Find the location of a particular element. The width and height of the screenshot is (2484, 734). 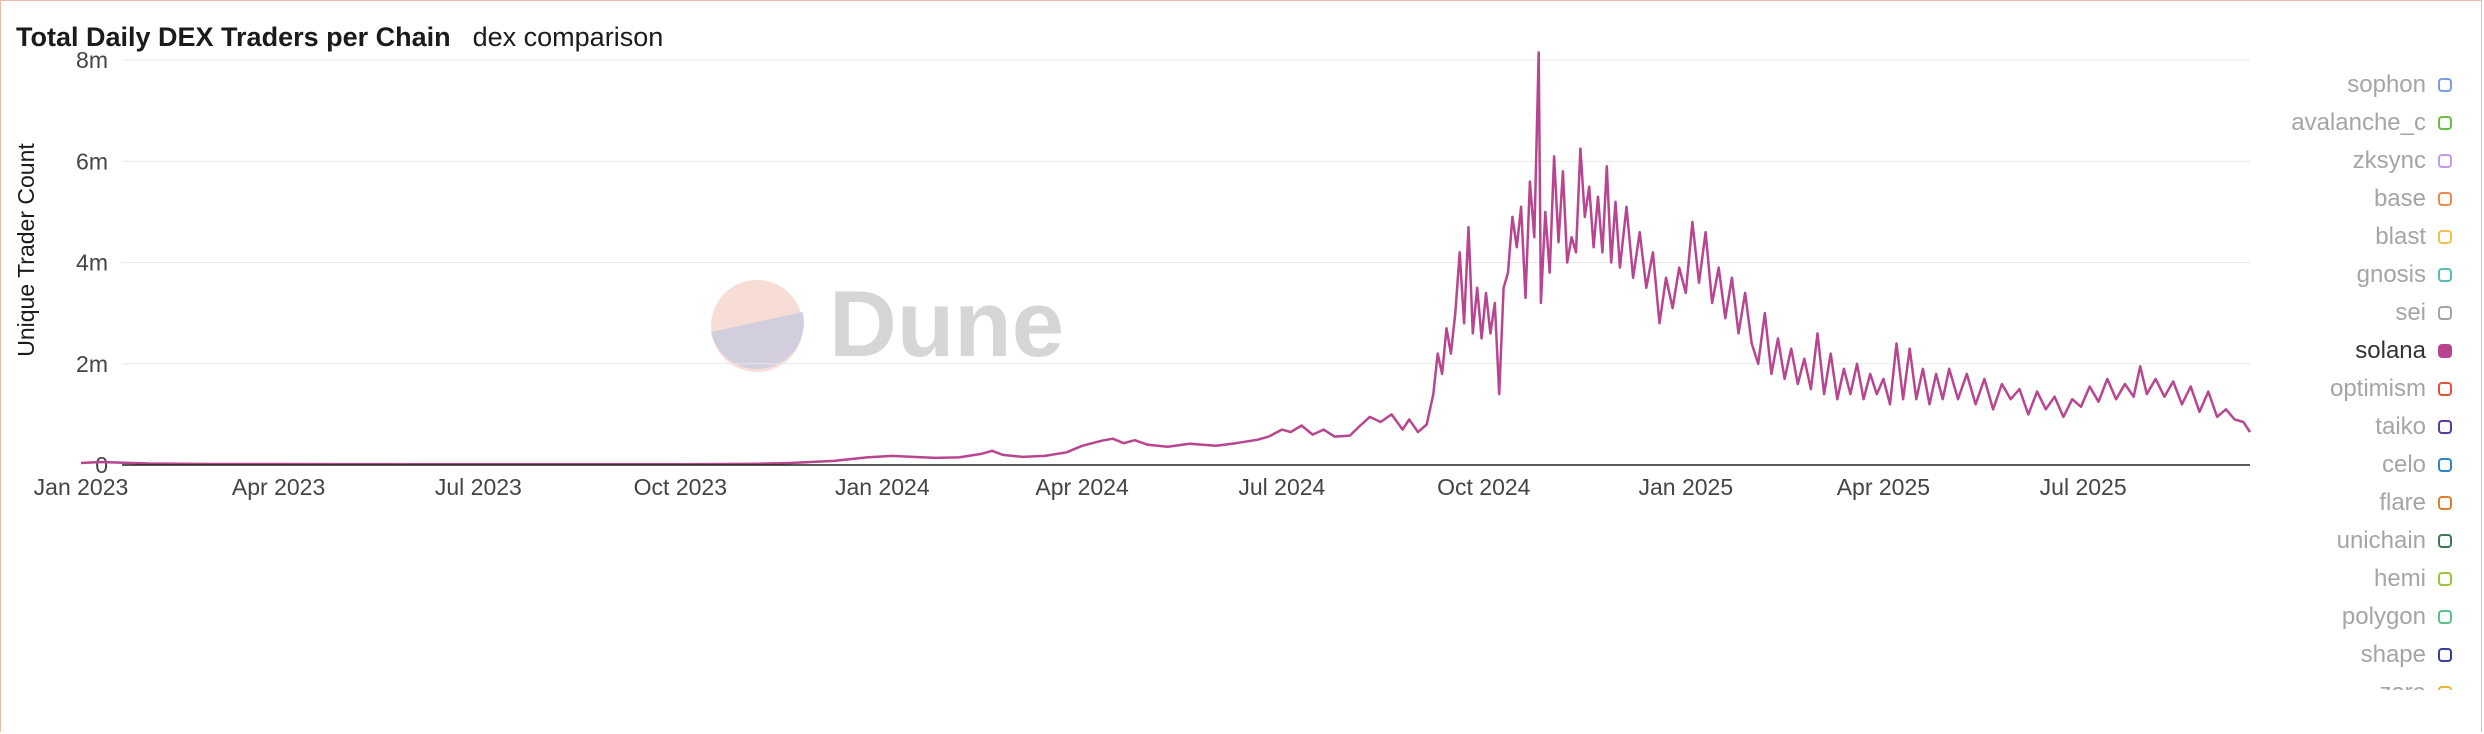

y-tick-label: 2m is located at coordinates (92, 364).